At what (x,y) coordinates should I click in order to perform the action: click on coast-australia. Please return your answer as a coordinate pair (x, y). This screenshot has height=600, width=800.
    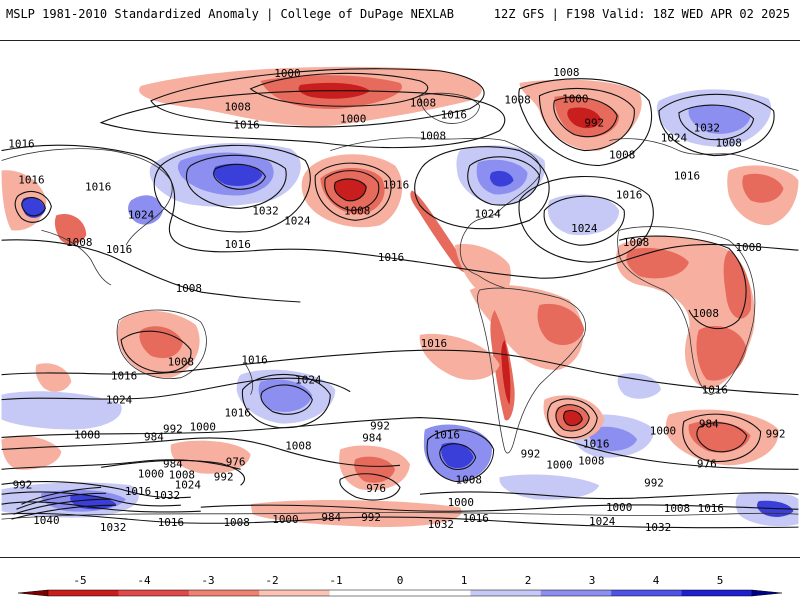
    Looking at the image, I should click on (161, 344).